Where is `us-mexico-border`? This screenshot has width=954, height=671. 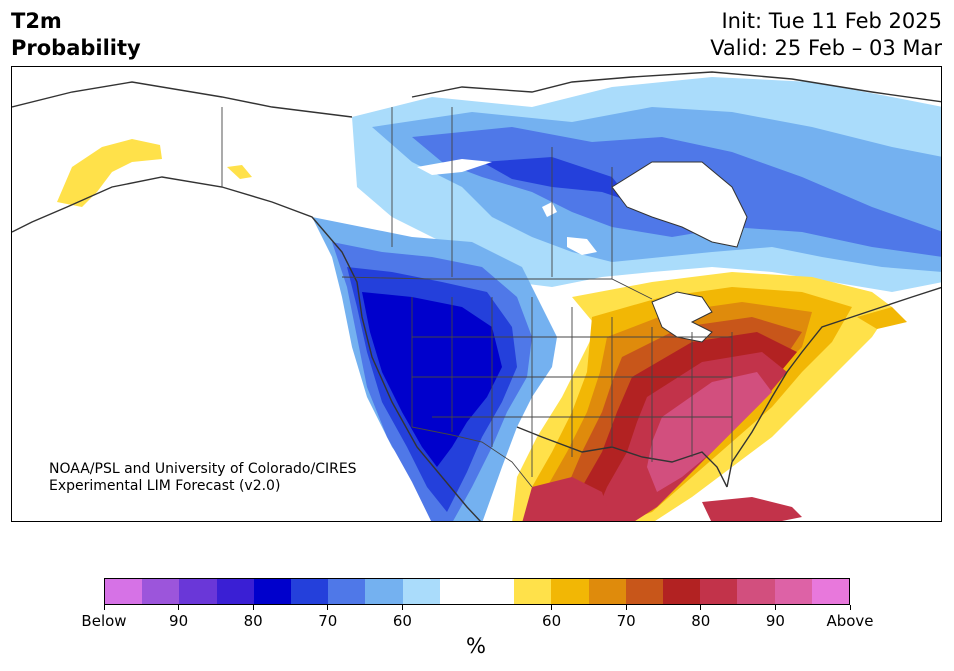
us-mexico-border is located at coordinates (472, 457).